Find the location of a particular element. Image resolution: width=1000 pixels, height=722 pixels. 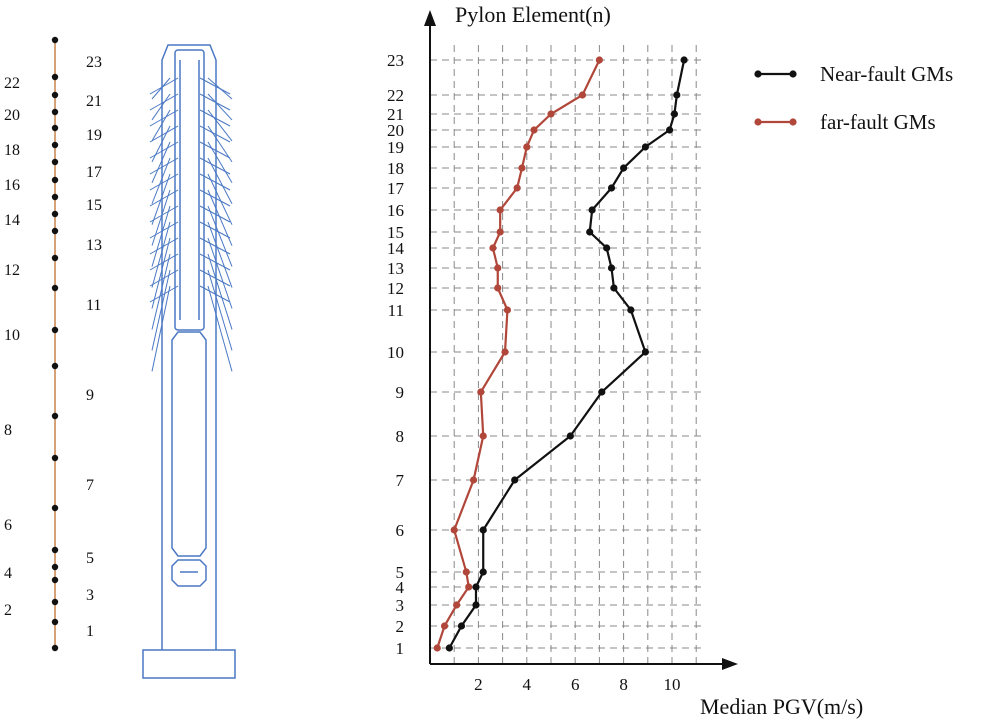

node-label-left: 14 is located at coordinates (12, 220).